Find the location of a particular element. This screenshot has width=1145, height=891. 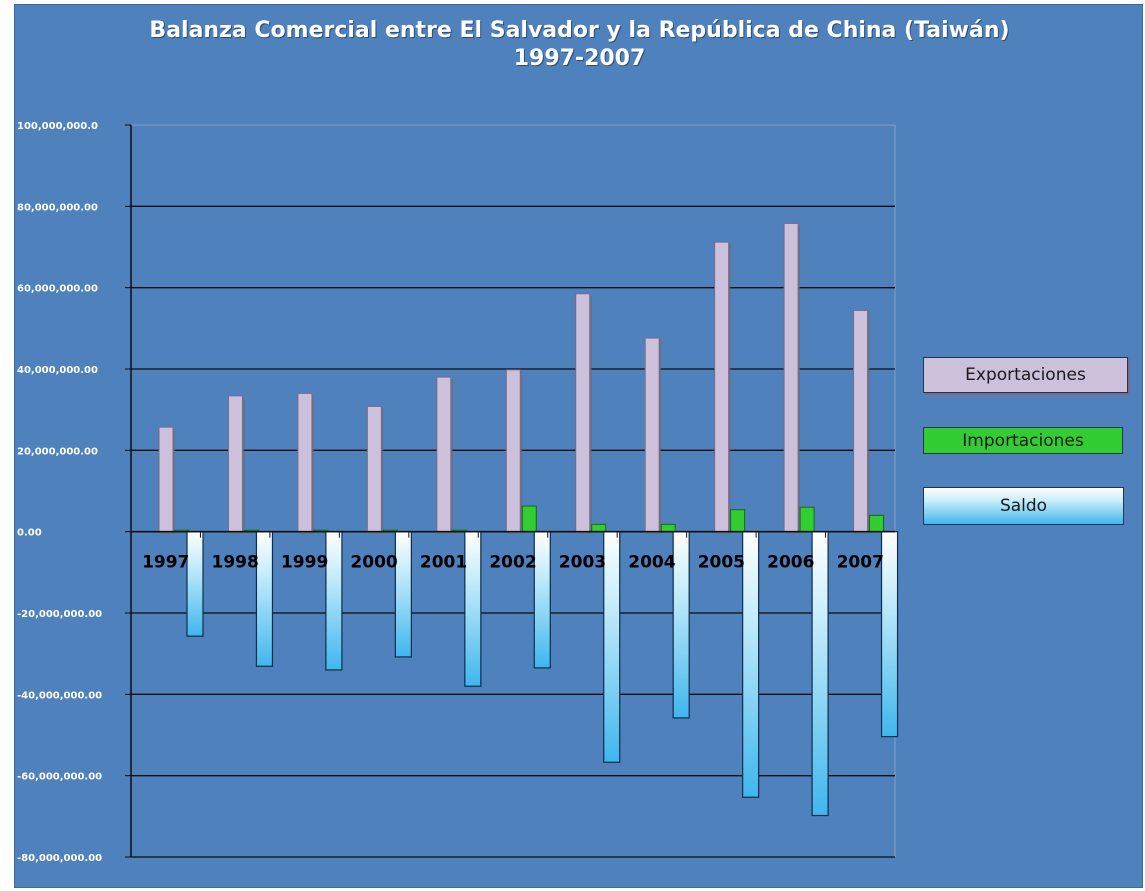

legend-label-importaciones: Importaciones is located at coordinates (1023, 440).